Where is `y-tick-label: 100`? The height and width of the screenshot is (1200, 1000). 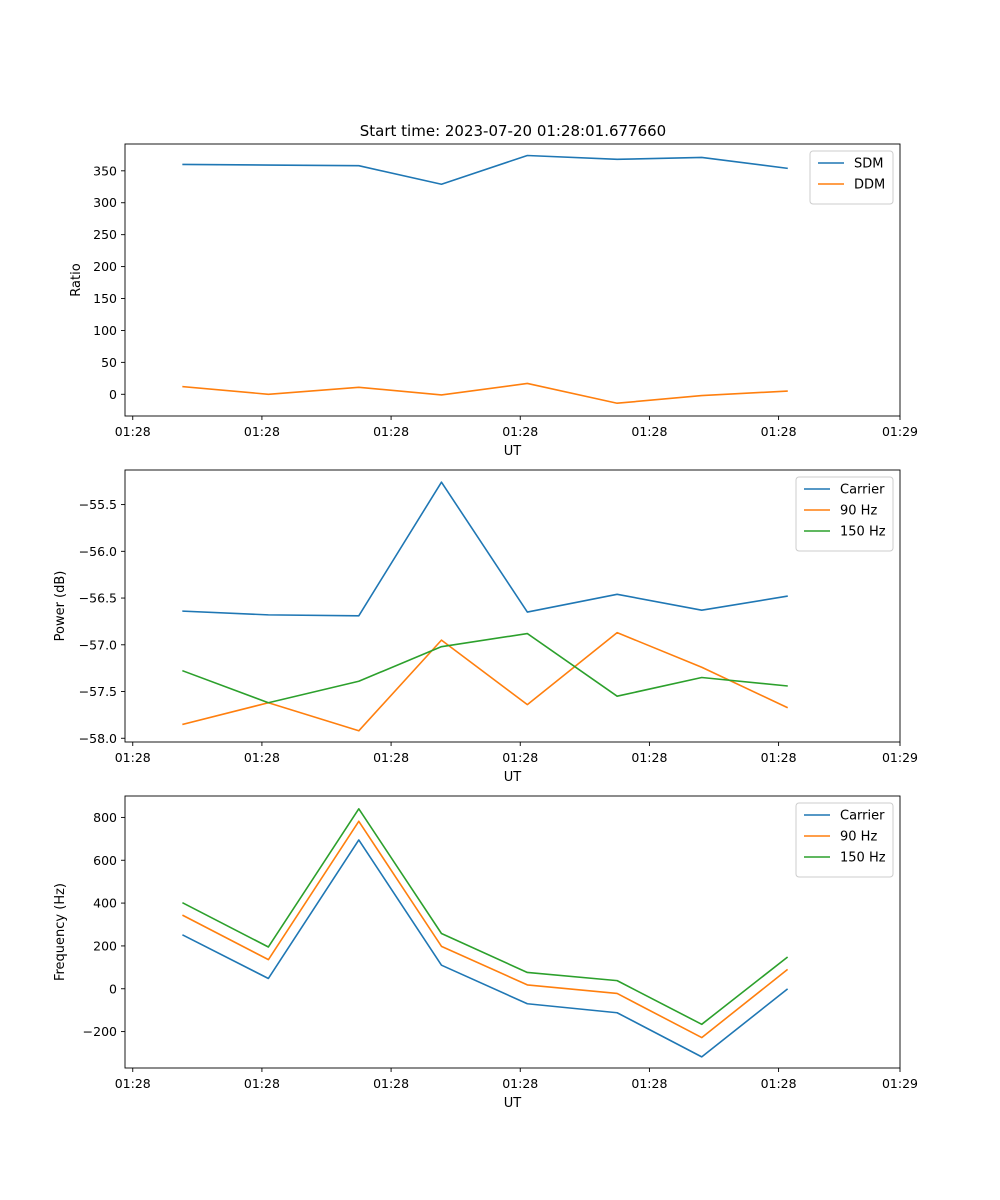 y-tick-label: 100 is located at coordinates (105, 330).